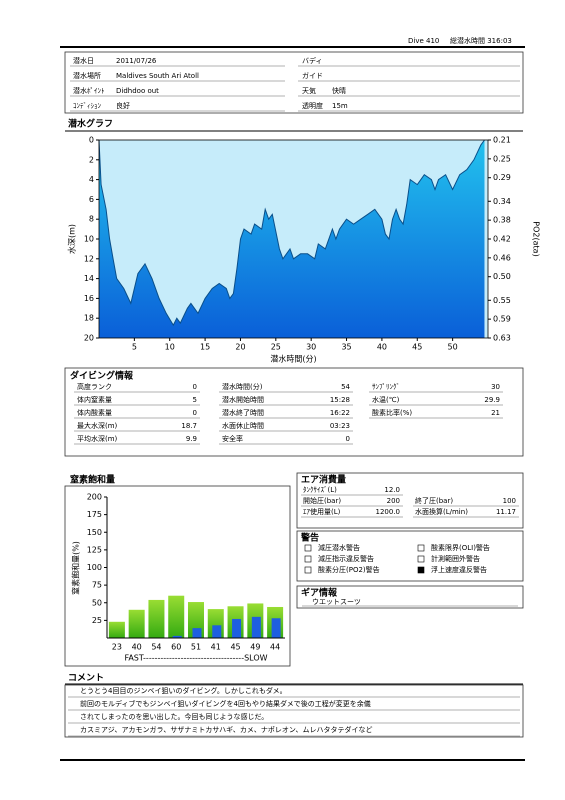  Describe the element at coordinates (86, 678) in the screenshot. I see `comment-title: コメント` at that location.